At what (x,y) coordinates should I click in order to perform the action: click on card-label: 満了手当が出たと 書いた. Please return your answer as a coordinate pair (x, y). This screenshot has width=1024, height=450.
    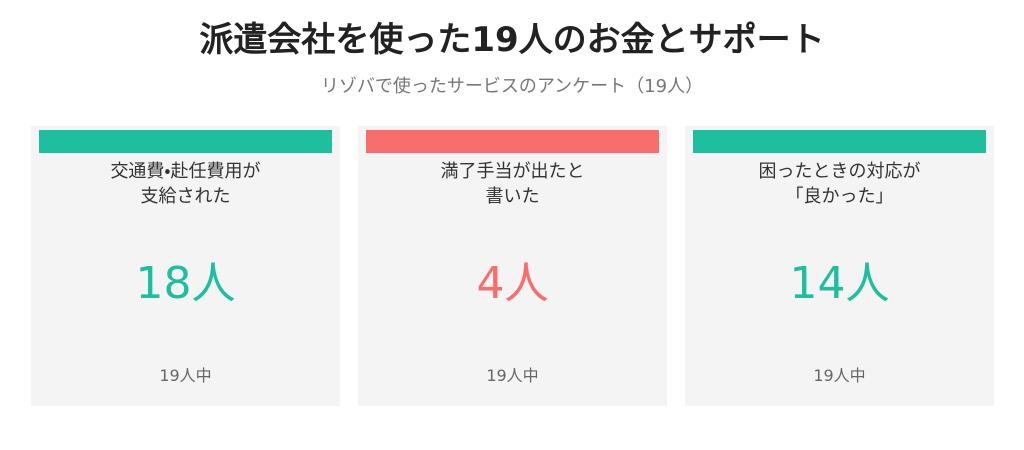
    Looking at the image, I should click on (512, 184).